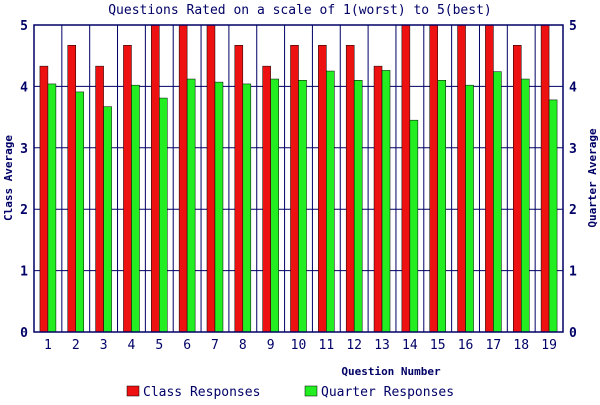 The height and width of the screenshot is (405, 600). Describe the element at coordinates (592, 178) in the screenshot. I see `y-axis-label-right: Quarter Average` at that location.